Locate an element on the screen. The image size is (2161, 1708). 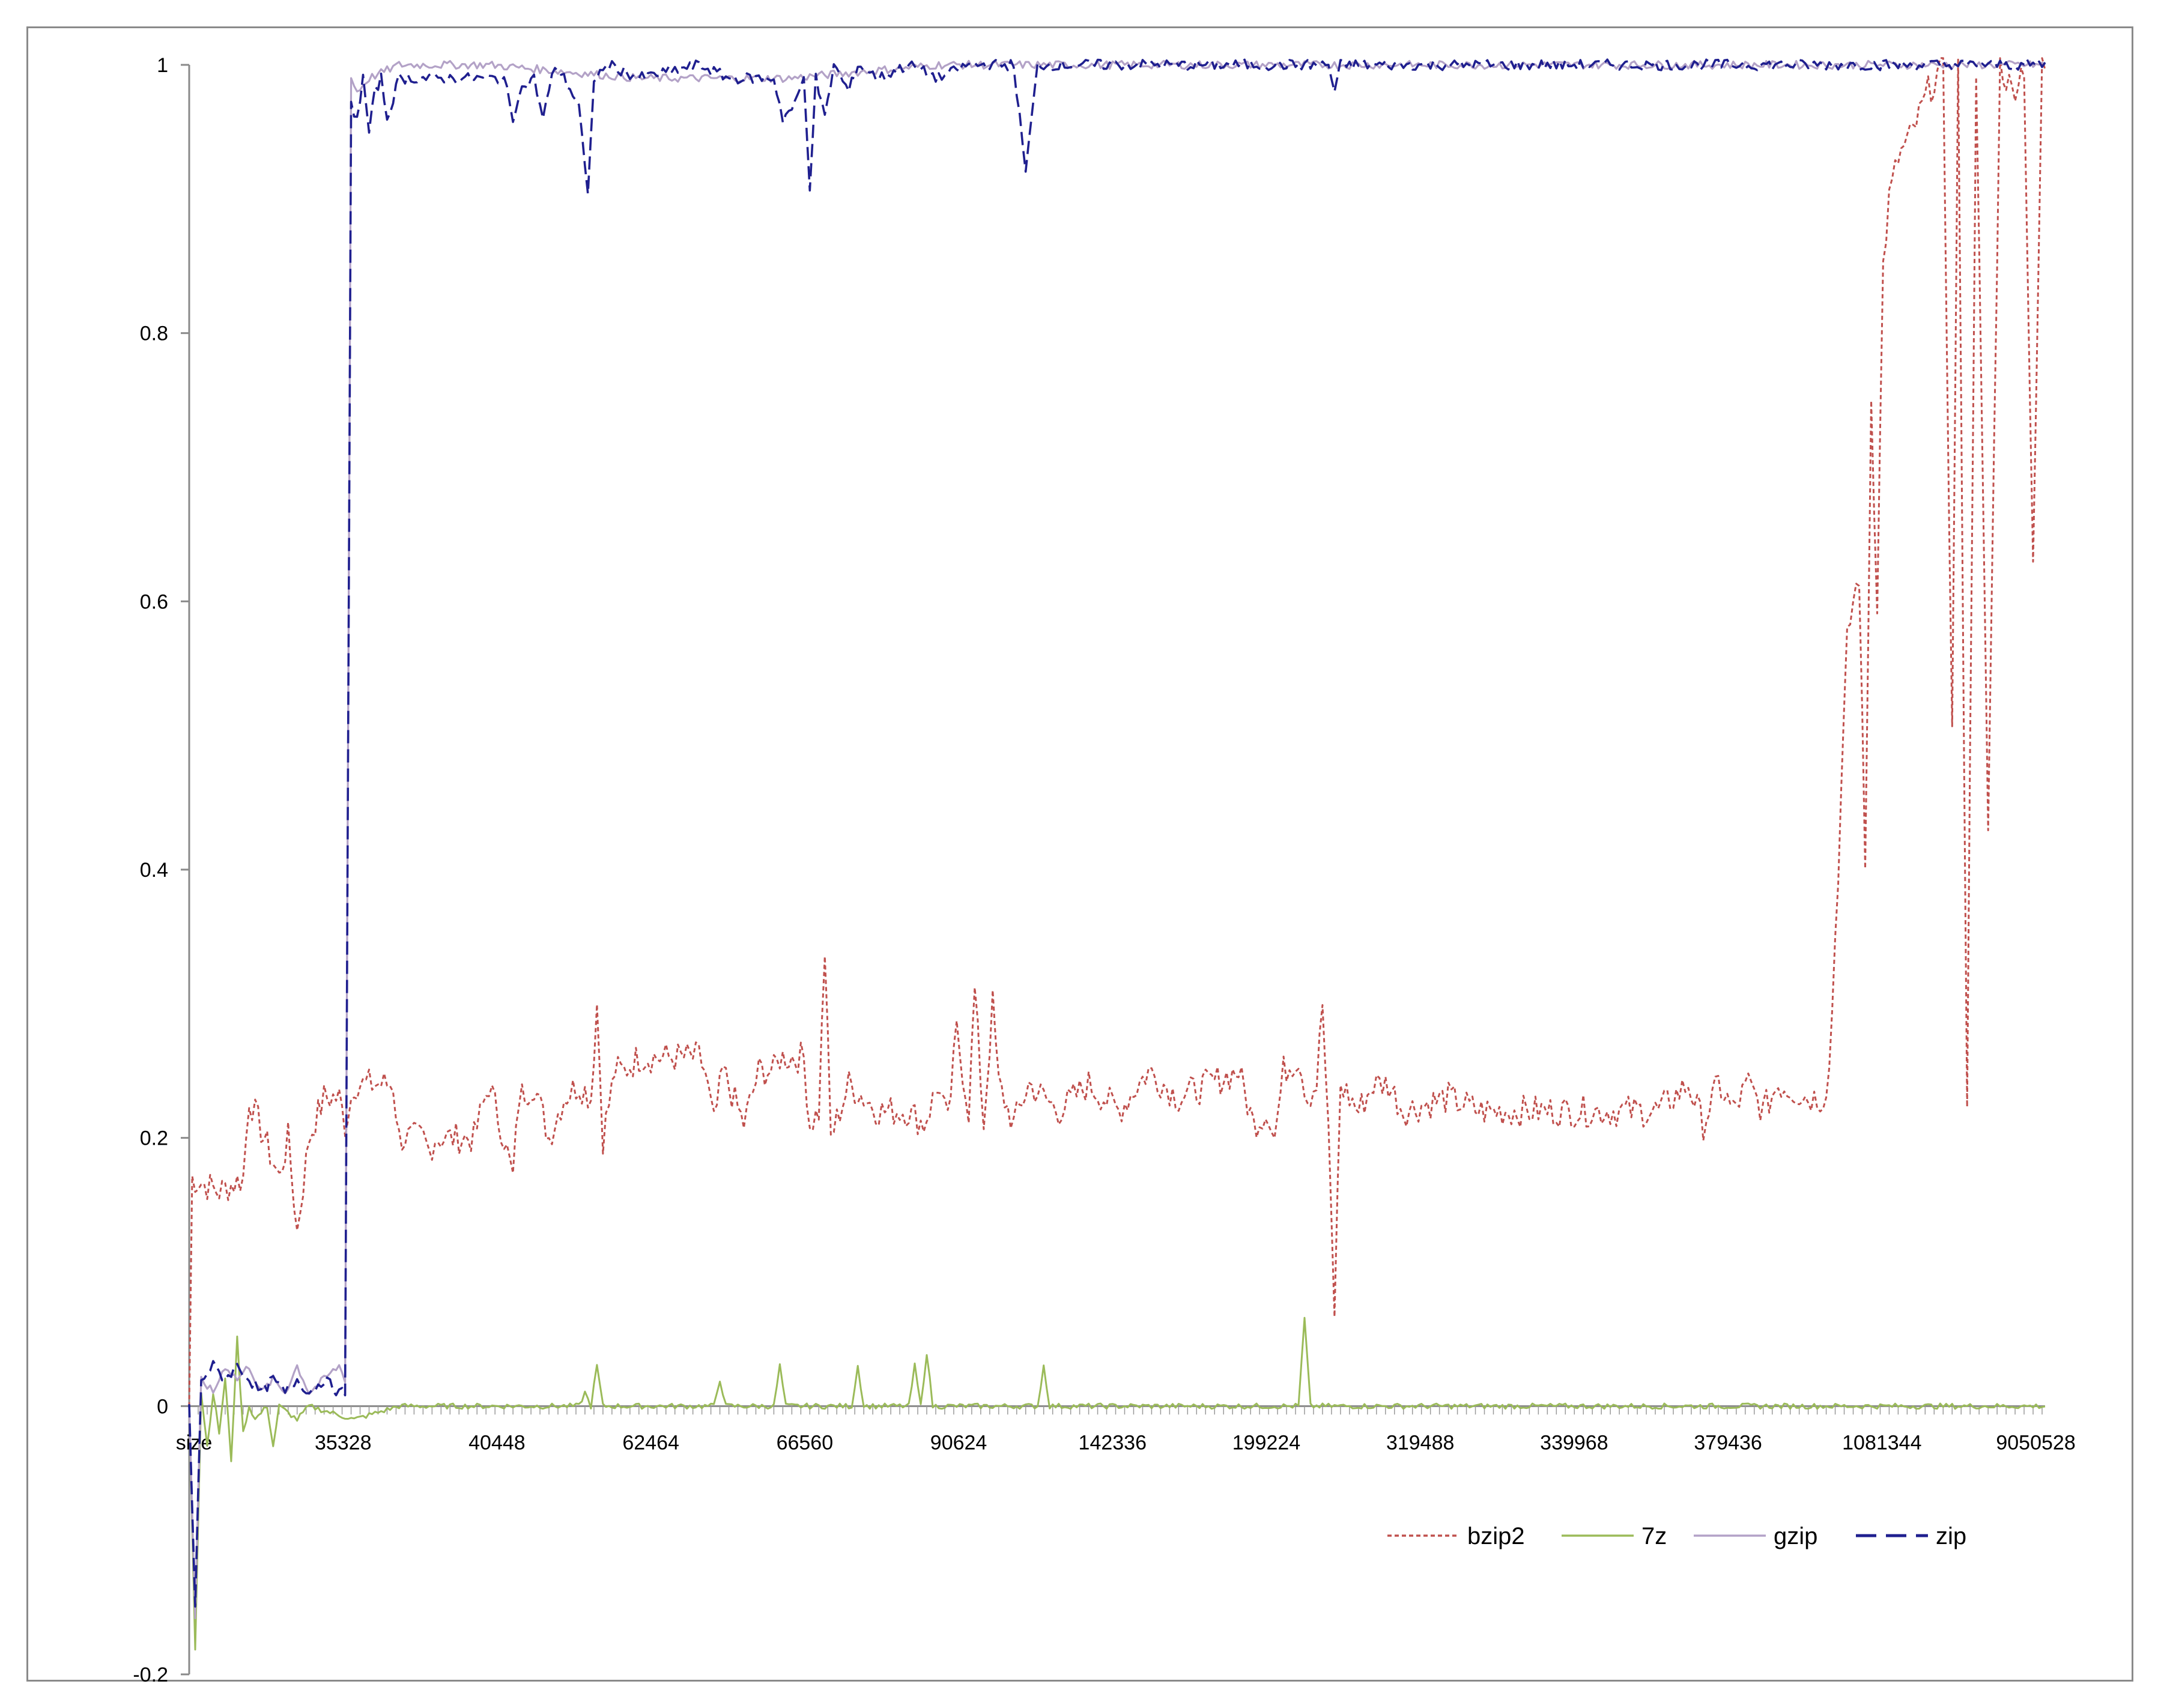
x-tick-label: 142336 is located at coordinates (1113, 1442).